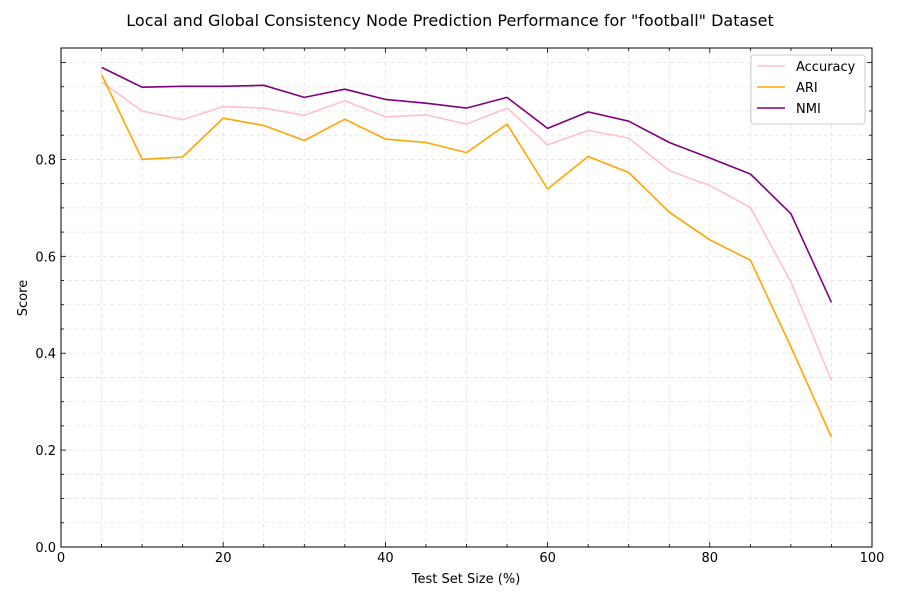  Describe the element at coordinates (45, 548) in the screenshot. I see `y-tick-label: 0.0` at that location.